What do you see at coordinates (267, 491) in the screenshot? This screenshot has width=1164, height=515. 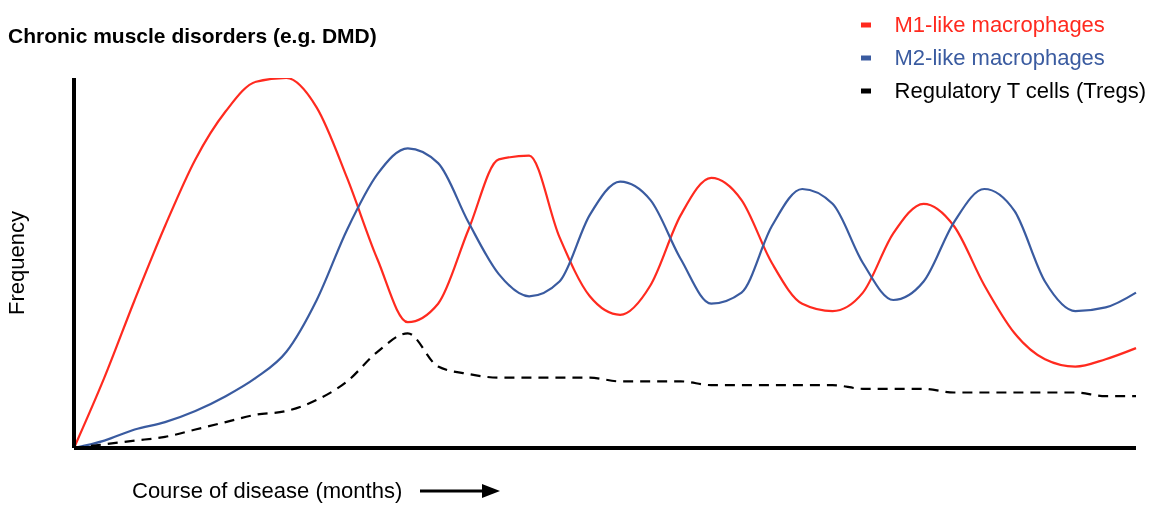 I see `x-axis-title: Course of disease (months)` at bounding box center [267, 491].